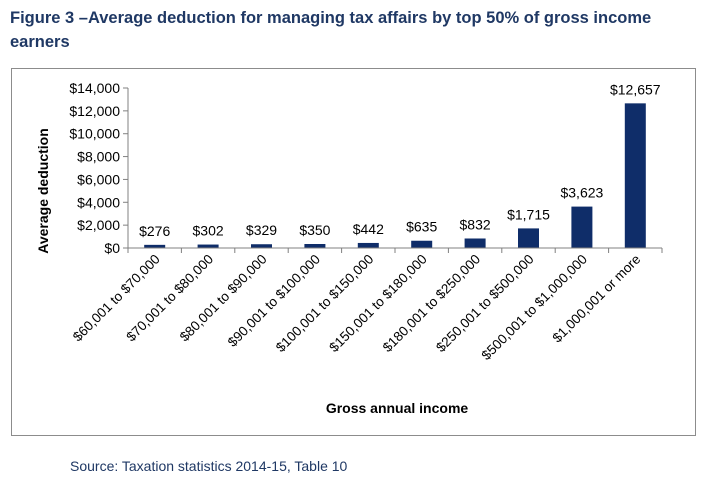 The height and width of the screenshot is (488, 703). Describe the element at coordinates (432, 304) in the screenshot. I see `x-tick-label: $180,001 to $250,000` at that location.